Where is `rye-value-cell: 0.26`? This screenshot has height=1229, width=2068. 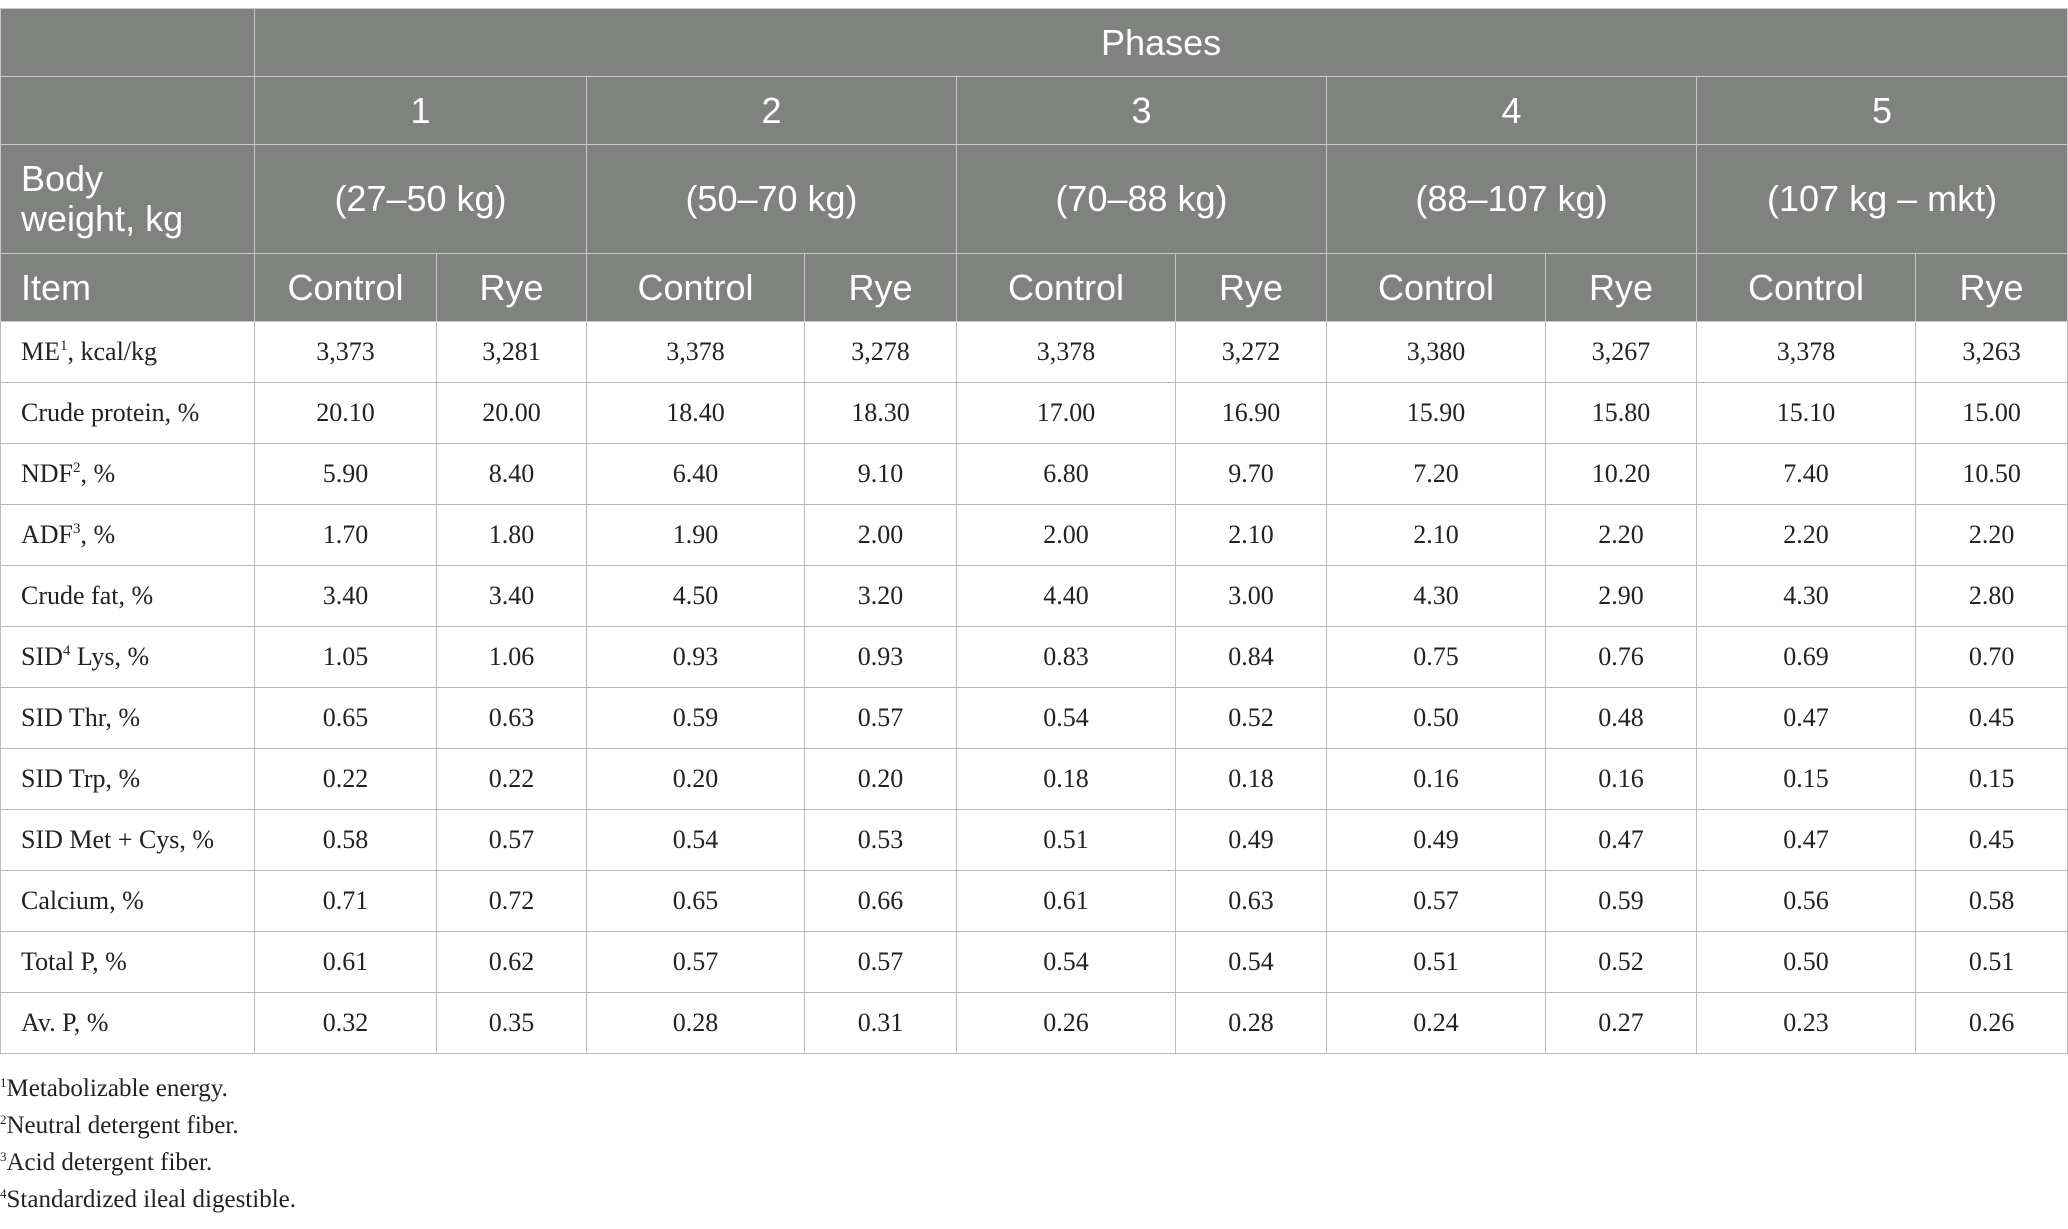 rye-value-cell: 0.26 is located at coordinates (1991, 1023).